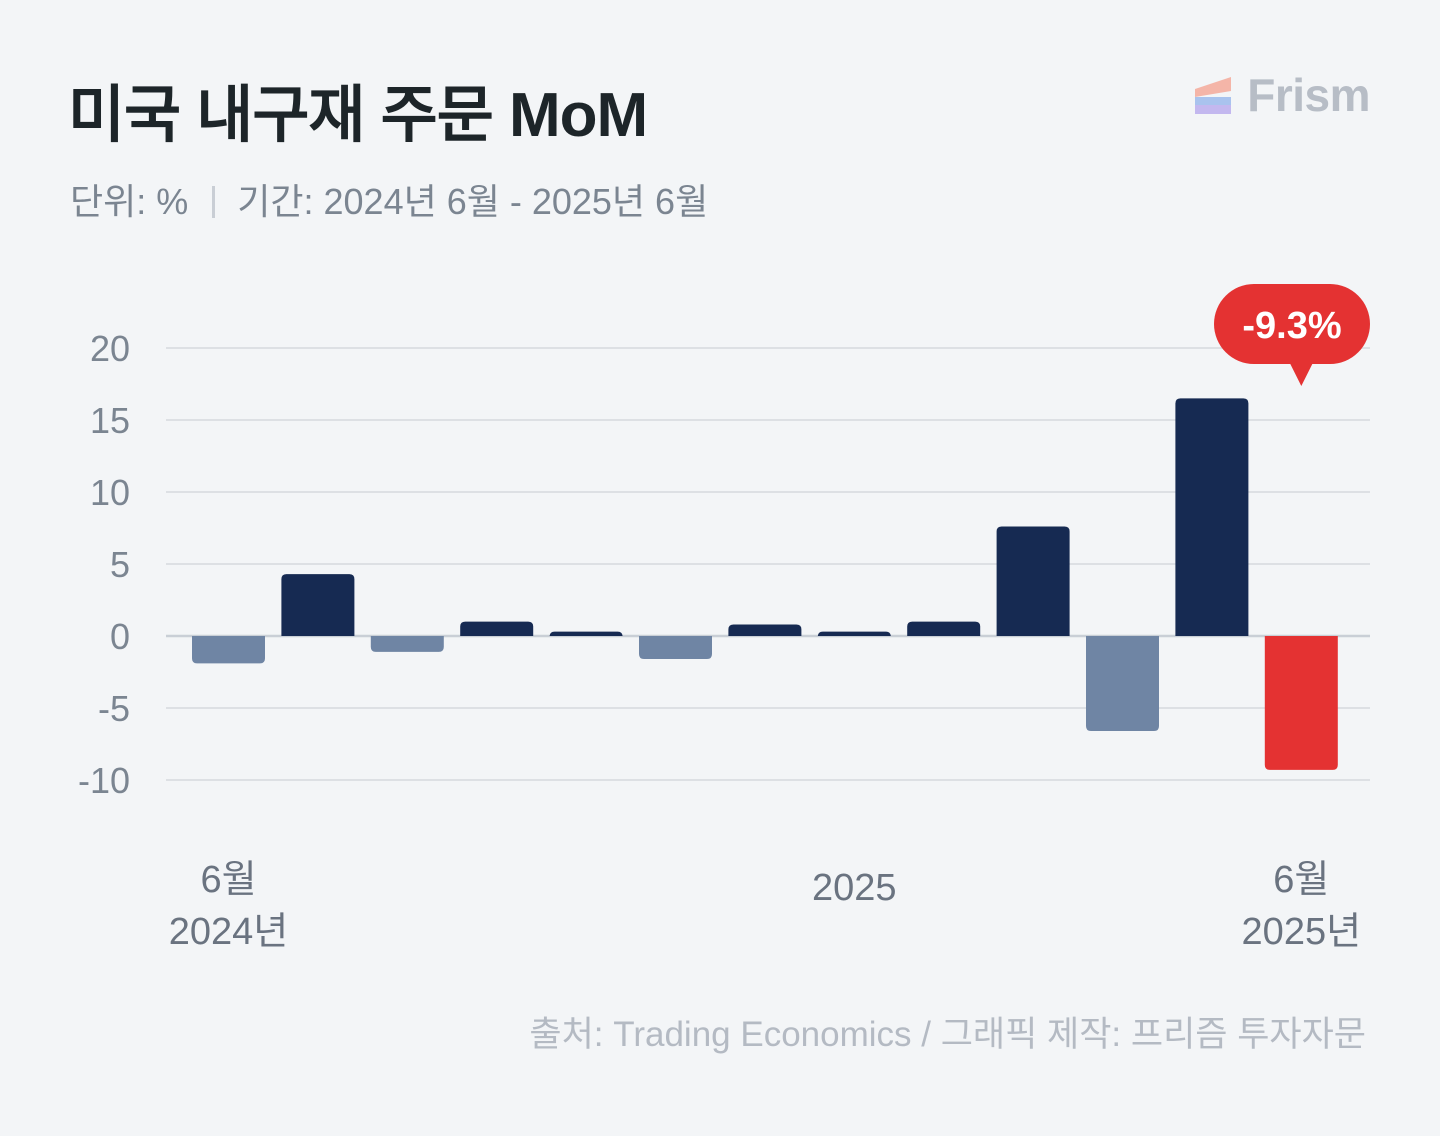 The height and width of the screenshot is (1136, 1440). I want to click on y-tick-label: 15, so click(110, 420).